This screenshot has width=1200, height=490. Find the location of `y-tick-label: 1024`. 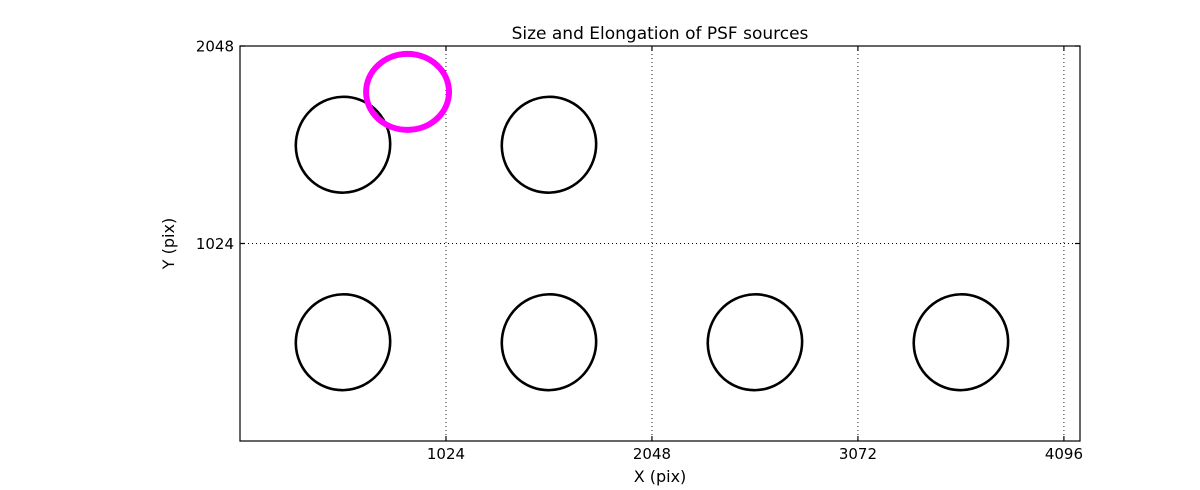

y-tick-label: 1024 is located at coordinates (215, 244).